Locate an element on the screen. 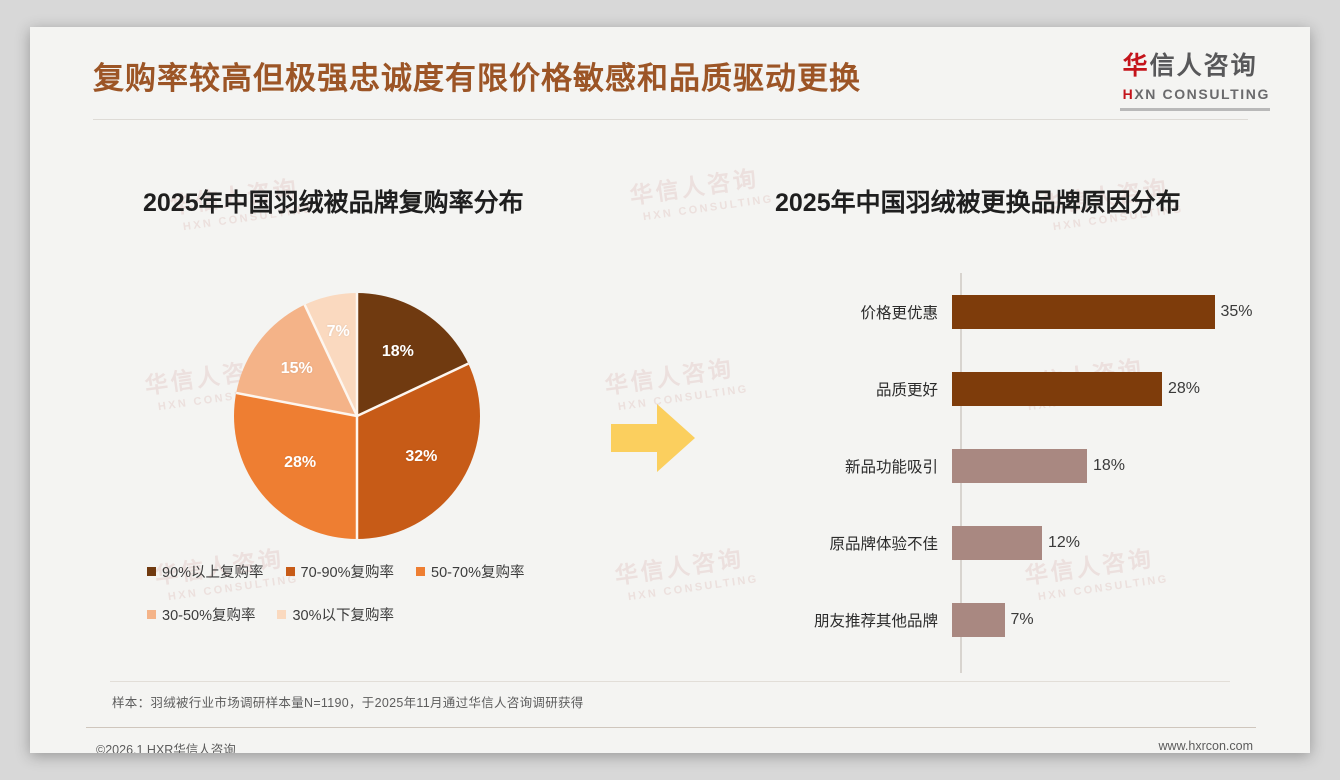  bar-row: 朋友推荐其他品牌 7% is located at coordinates (990, 620).